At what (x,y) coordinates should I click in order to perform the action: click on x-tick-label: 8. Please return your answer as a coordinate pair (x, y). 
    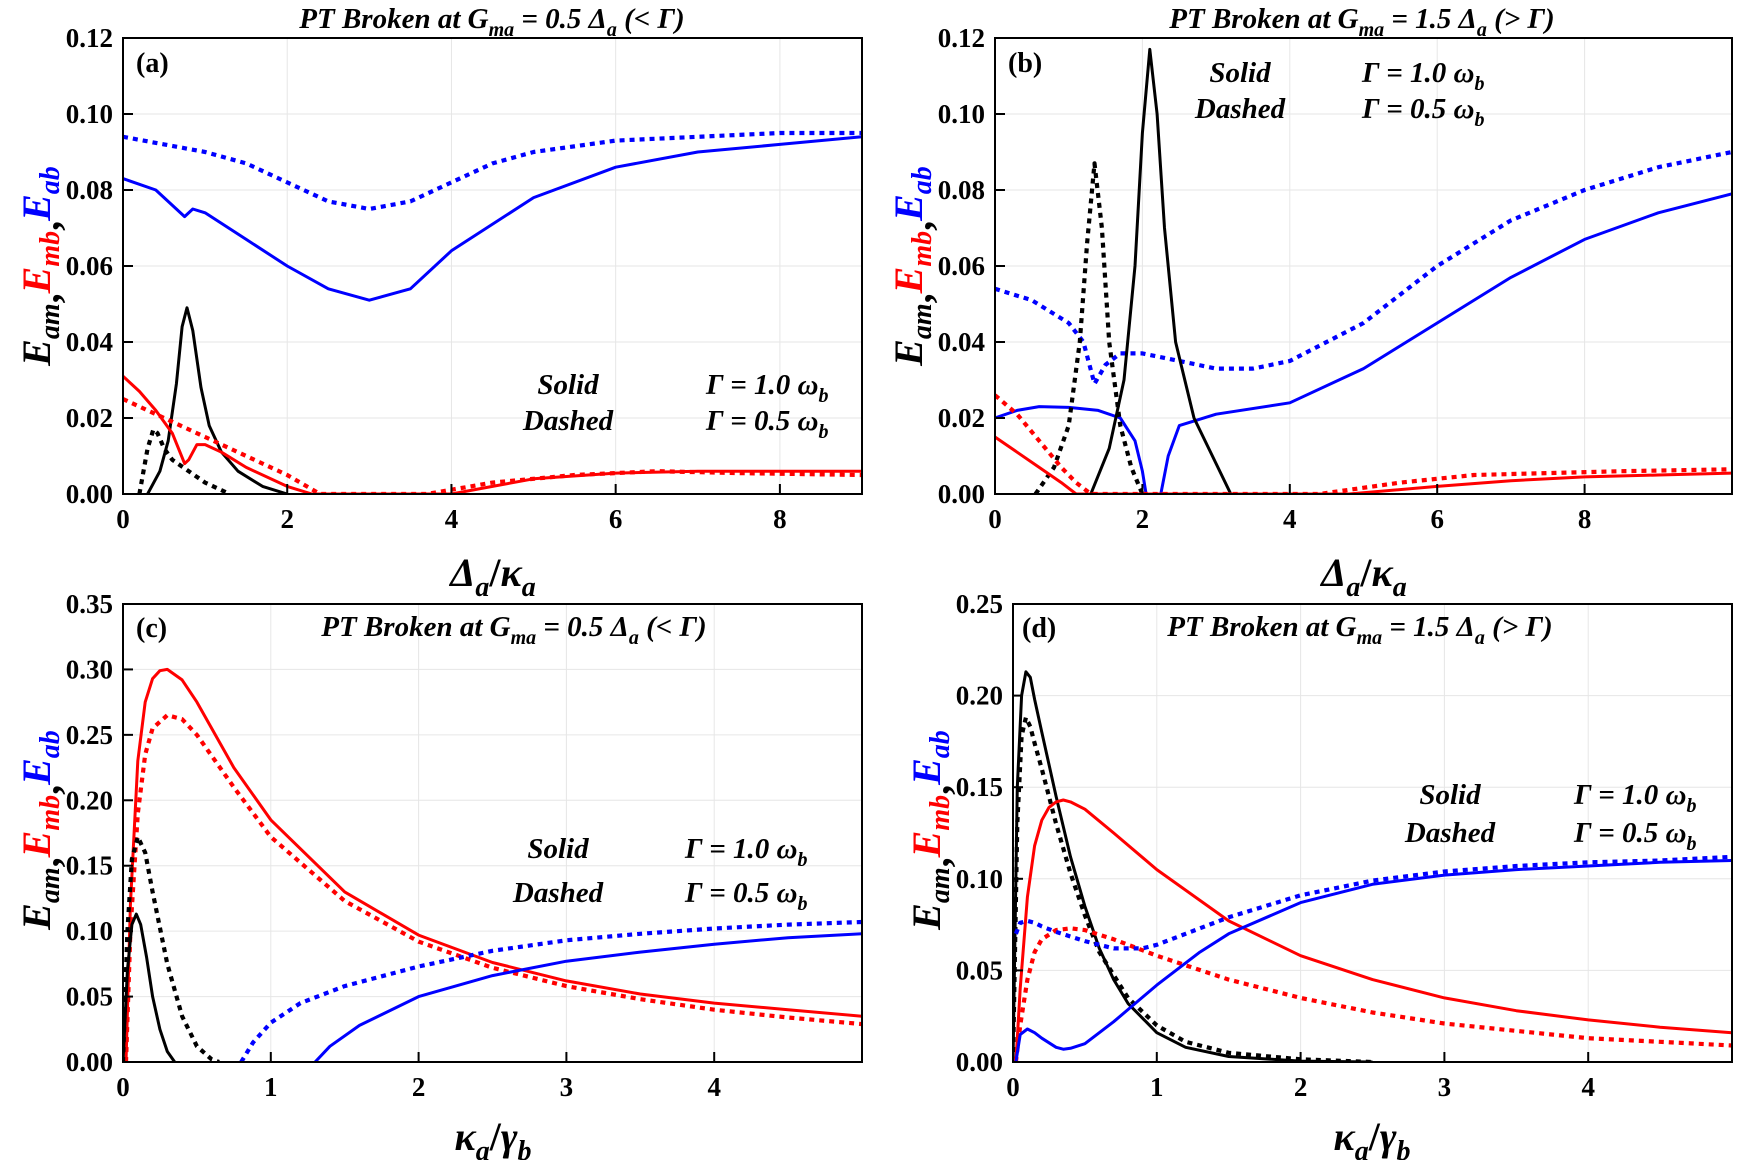
    Looking at the image, I should click on (780, 519).